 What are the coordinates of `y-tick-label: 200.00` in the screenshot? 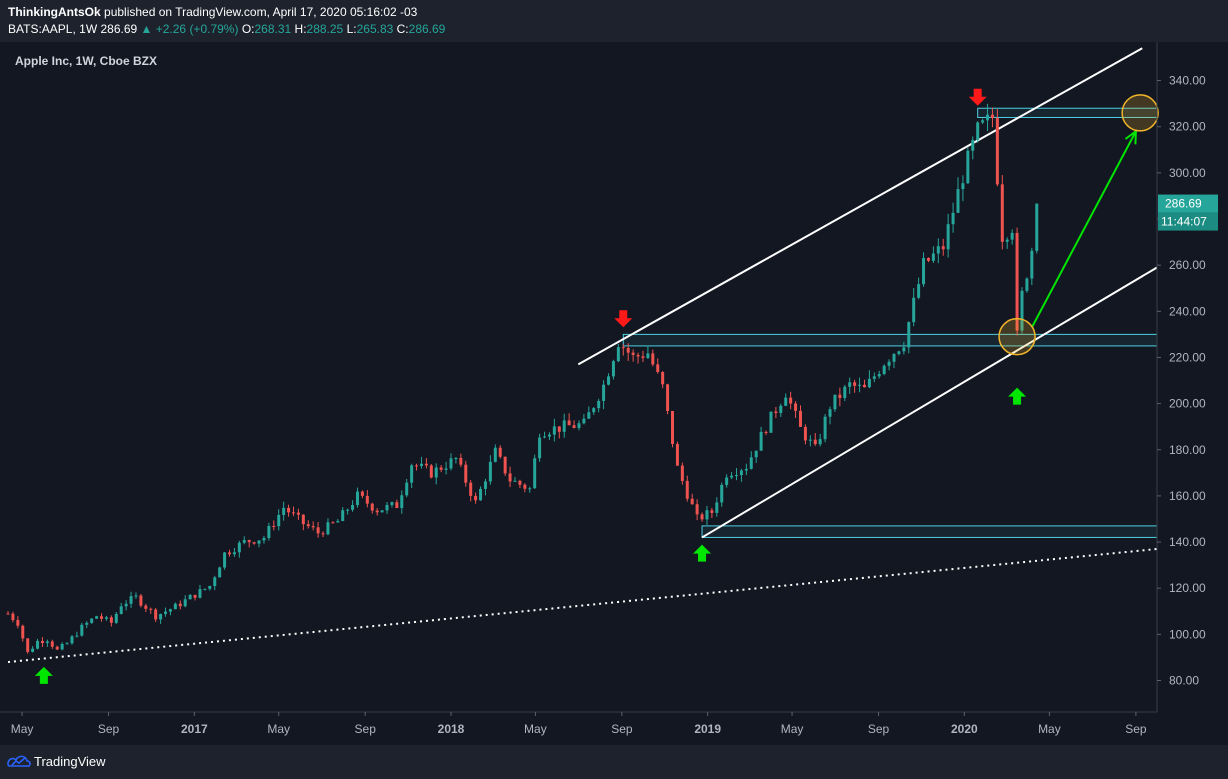 It's located at (1187, 404).